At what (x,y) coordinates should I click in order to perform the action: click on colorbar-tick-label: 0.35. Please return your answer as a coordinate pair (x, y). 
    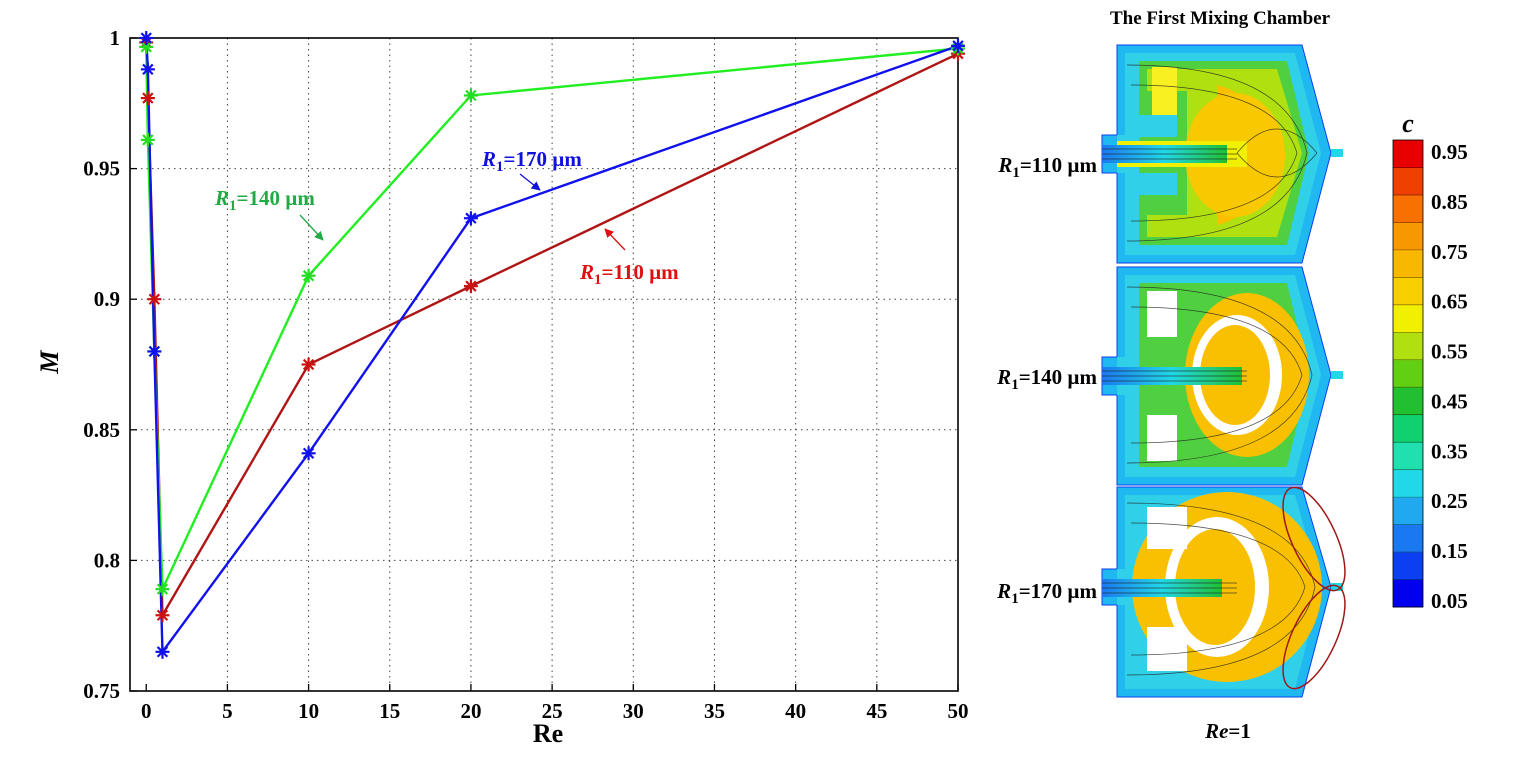
    Looking at the image, I should click on (1449, 451).